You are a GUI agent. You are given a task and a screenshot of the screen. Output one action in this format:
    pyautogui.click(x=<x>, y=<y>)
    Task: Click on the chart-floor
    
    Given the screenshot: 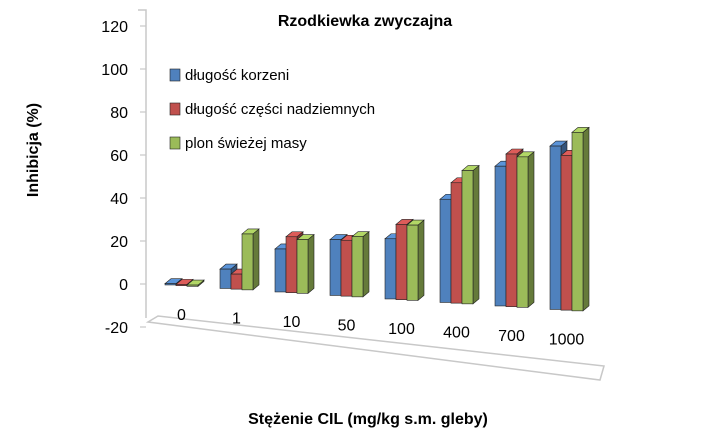 What is the action you would take?
    pyautogui.click(x=375, y=348)
    